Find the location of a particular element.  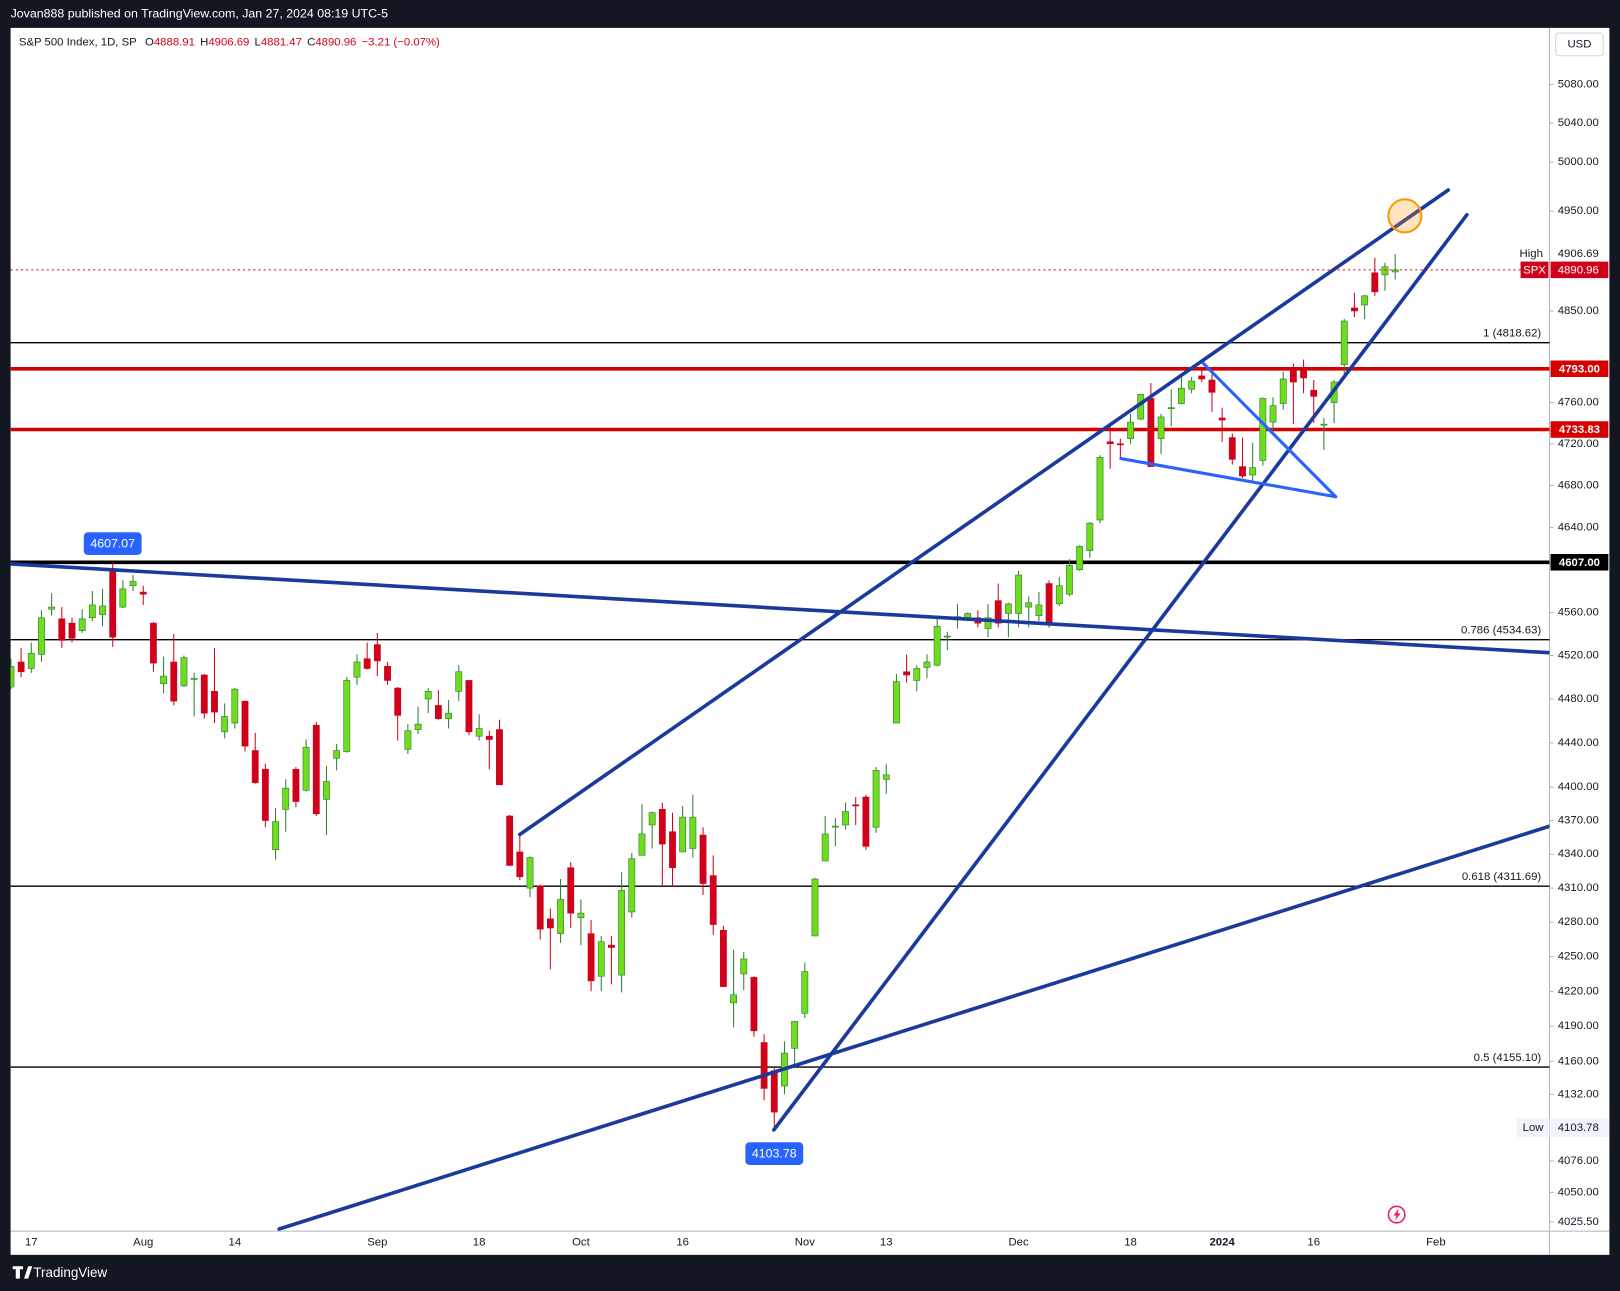

y-tick-label: 5040.00 is located at coordinates (1578, 123).